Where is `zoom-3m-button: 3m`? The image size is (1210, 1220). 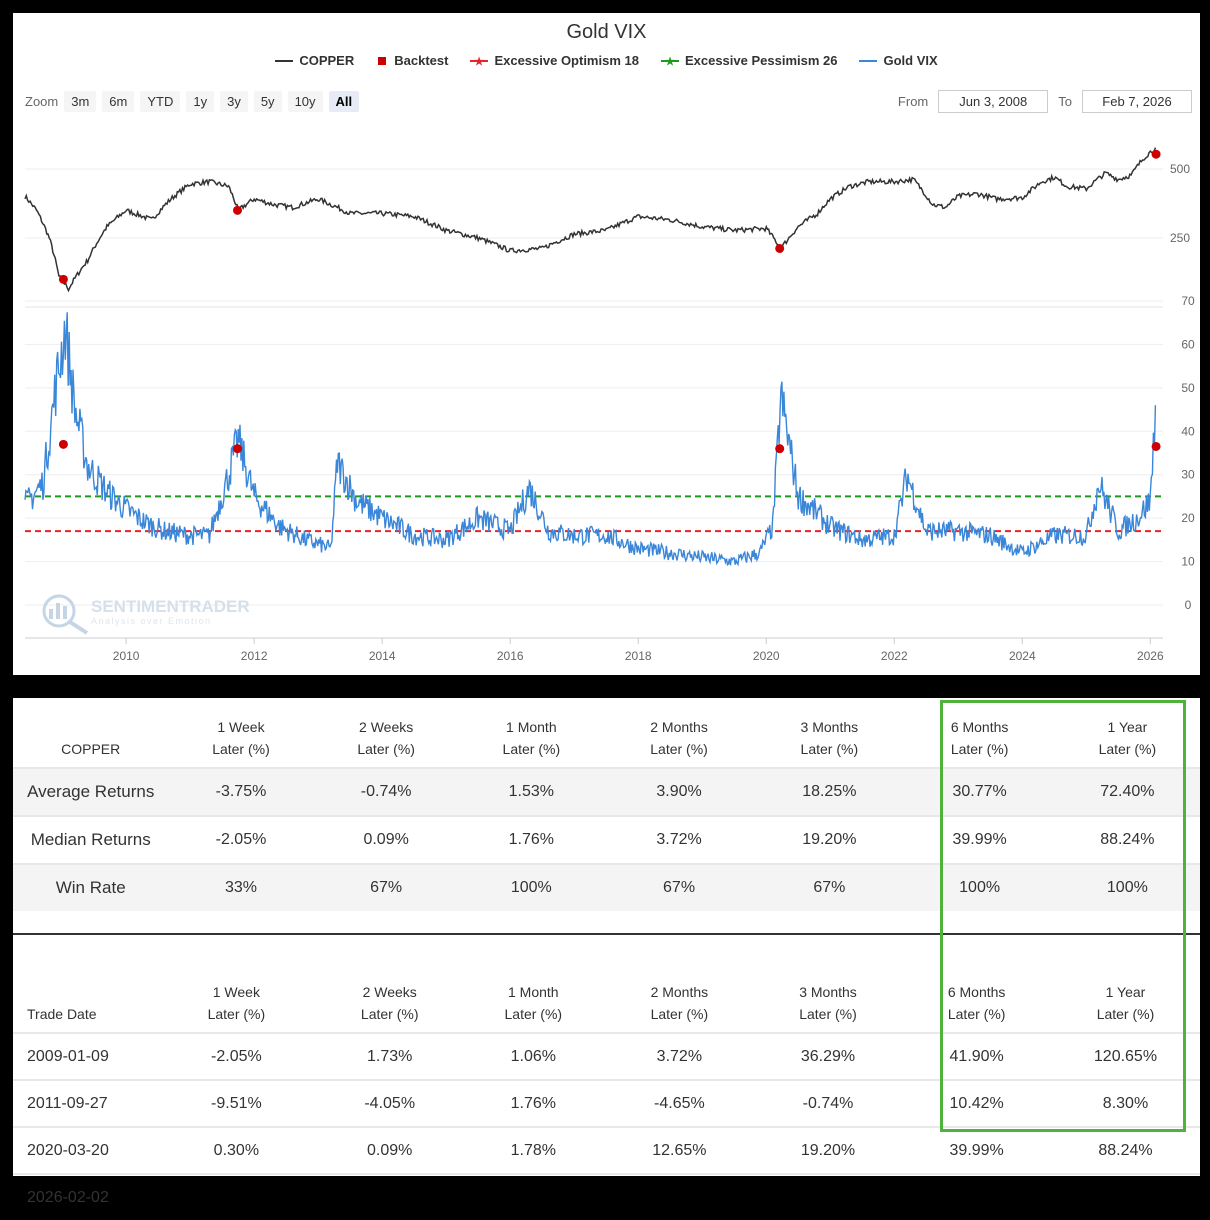
zoom-3m-button: 3m is located at coordinates (80, 101).